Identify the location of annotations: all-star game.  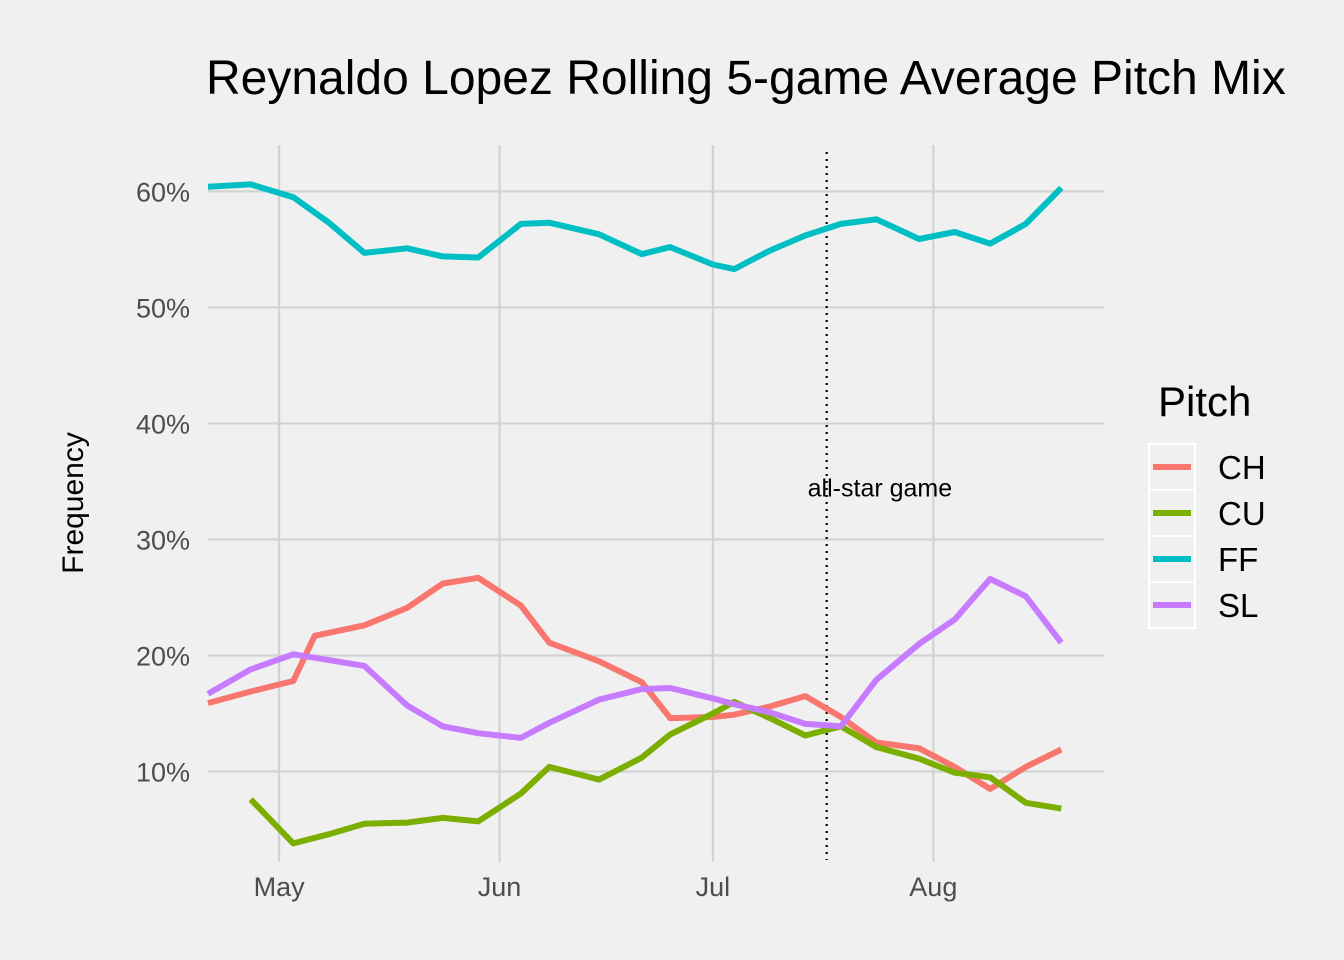
(880, 506).